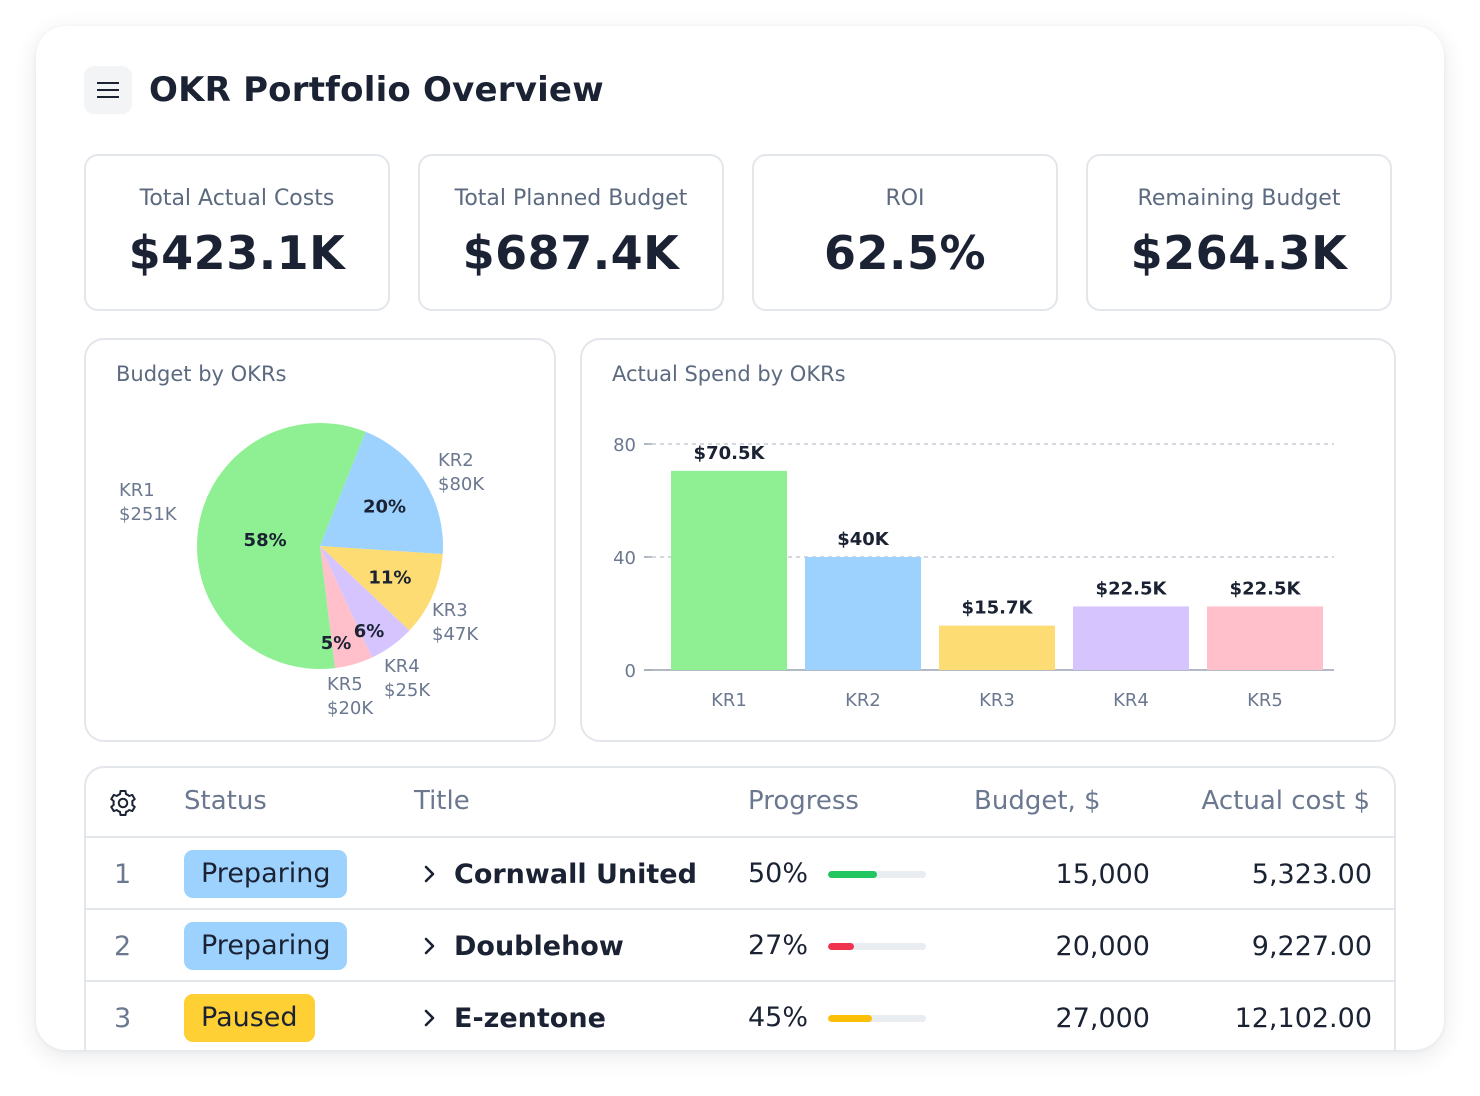 The width and height of the screenshot is (1480, 1096). What do you see at coordinates (778, 945) in the screenshot?
I see `progress-percent: 27%` at bounding box center [778, 945].